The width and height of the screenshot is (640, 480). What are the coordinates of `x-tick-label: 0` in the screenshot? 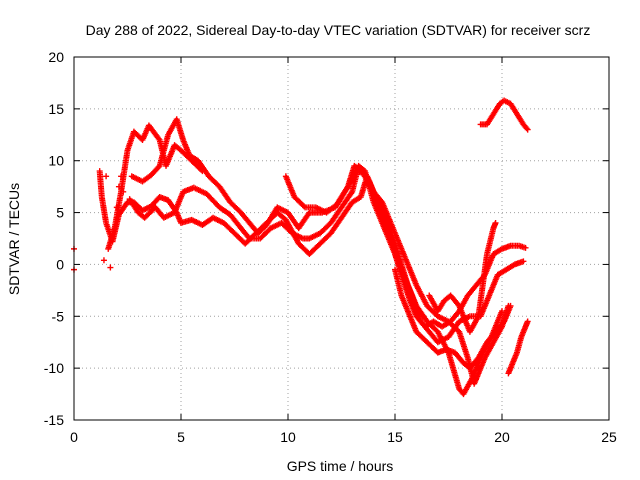 It's located at (74, 437).